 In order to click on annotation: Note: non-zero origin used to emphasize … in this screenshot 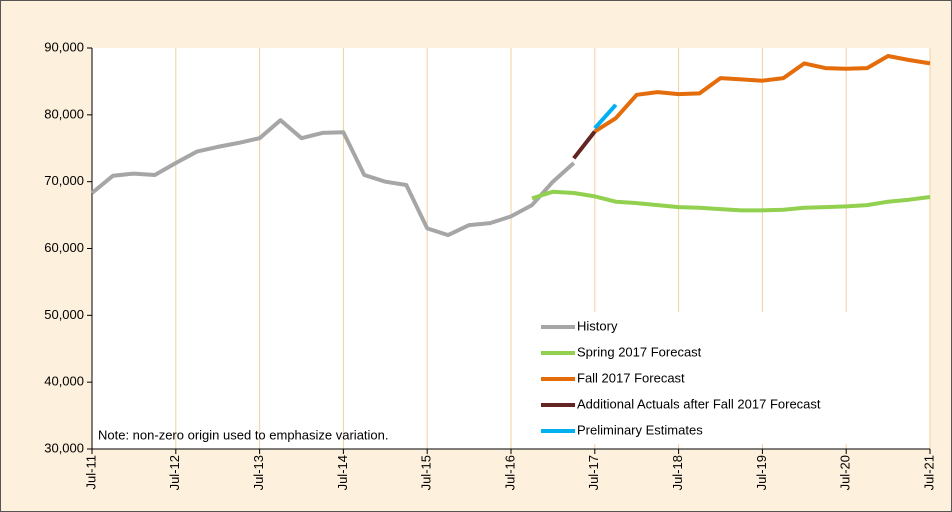, I will do `click(243, 434)`.